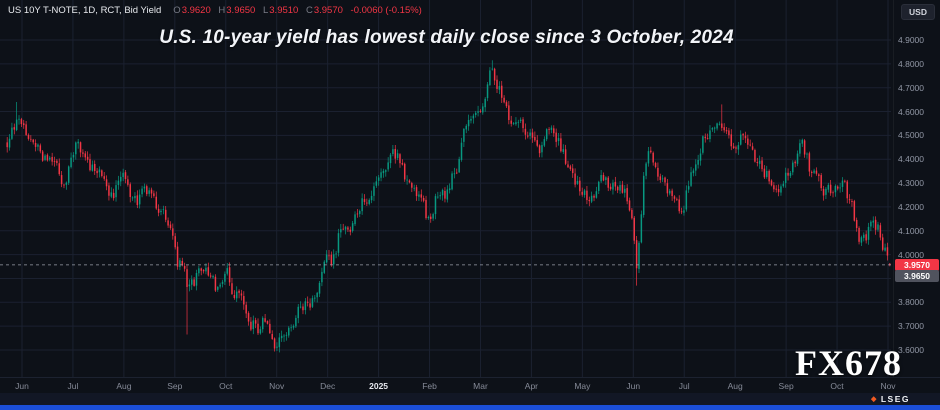  I want to click on y-tick-label: 4.3000, so click(911, 183).